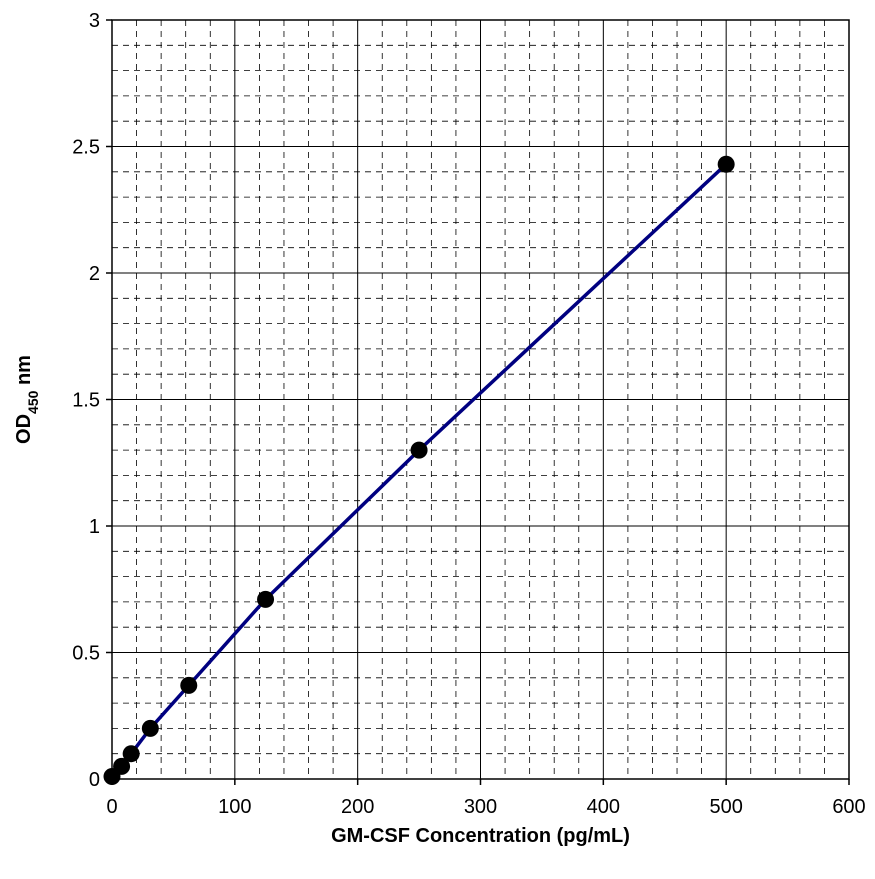 The image size is (875, 879). What do you see at coordinates (86, 654) in the screenshot?
I see `y-tick-label: 0.5` at bounding box center [86, 654].